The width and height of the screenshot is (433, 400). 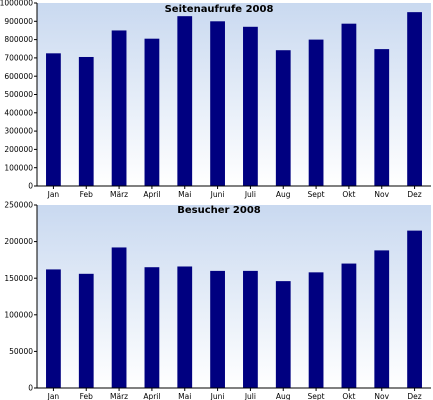 I want to click on y-tick-label: 150000, so click(x=18, y=278).